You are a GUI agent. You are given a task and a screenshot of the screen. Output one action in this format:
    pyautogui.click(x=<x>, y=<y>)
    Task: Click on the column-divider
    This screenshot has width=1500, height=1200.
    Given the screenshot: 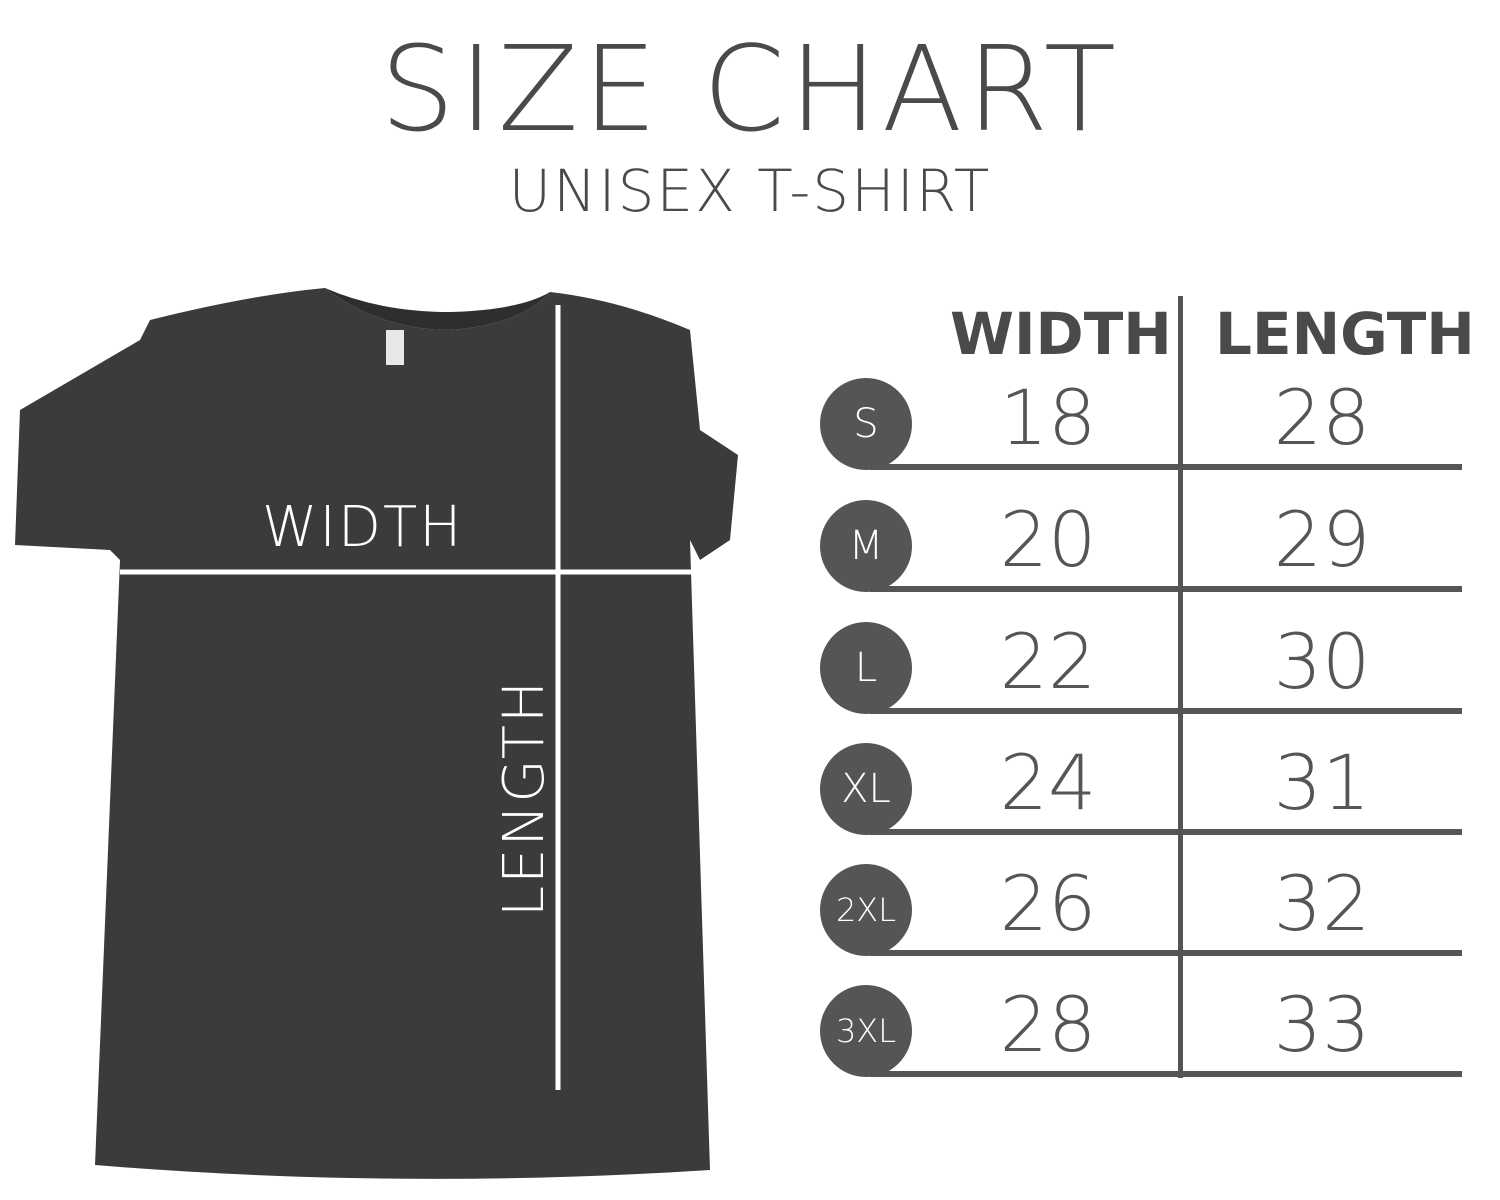 What is the action you would take?
    pyautogui.click(x=1180, y=687)
    